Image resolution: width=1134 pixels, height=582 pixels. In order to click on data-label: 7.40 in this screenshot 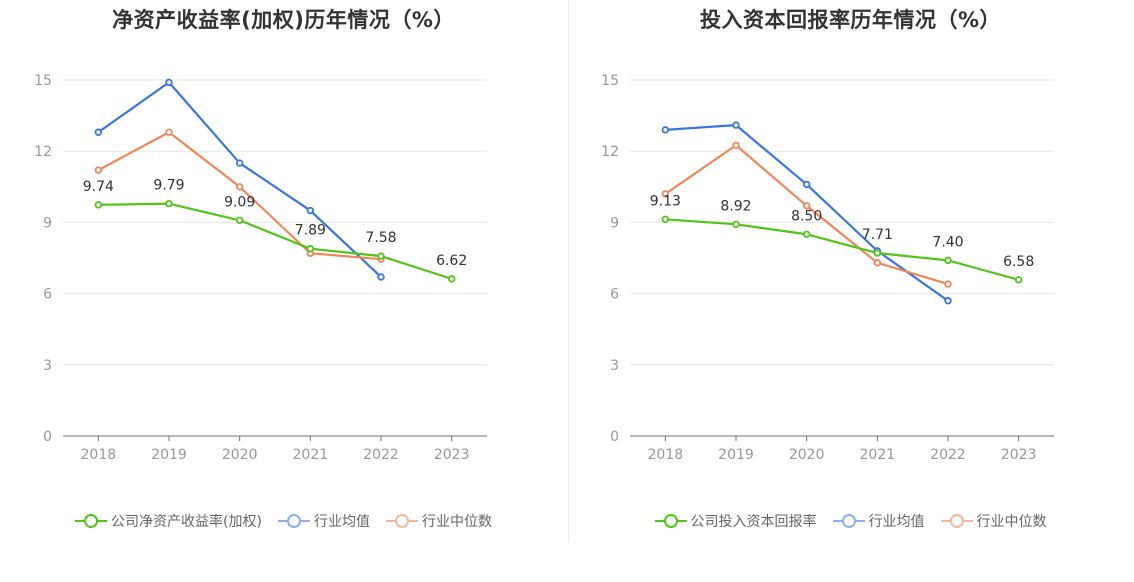, I will do `click(947, 242)`.